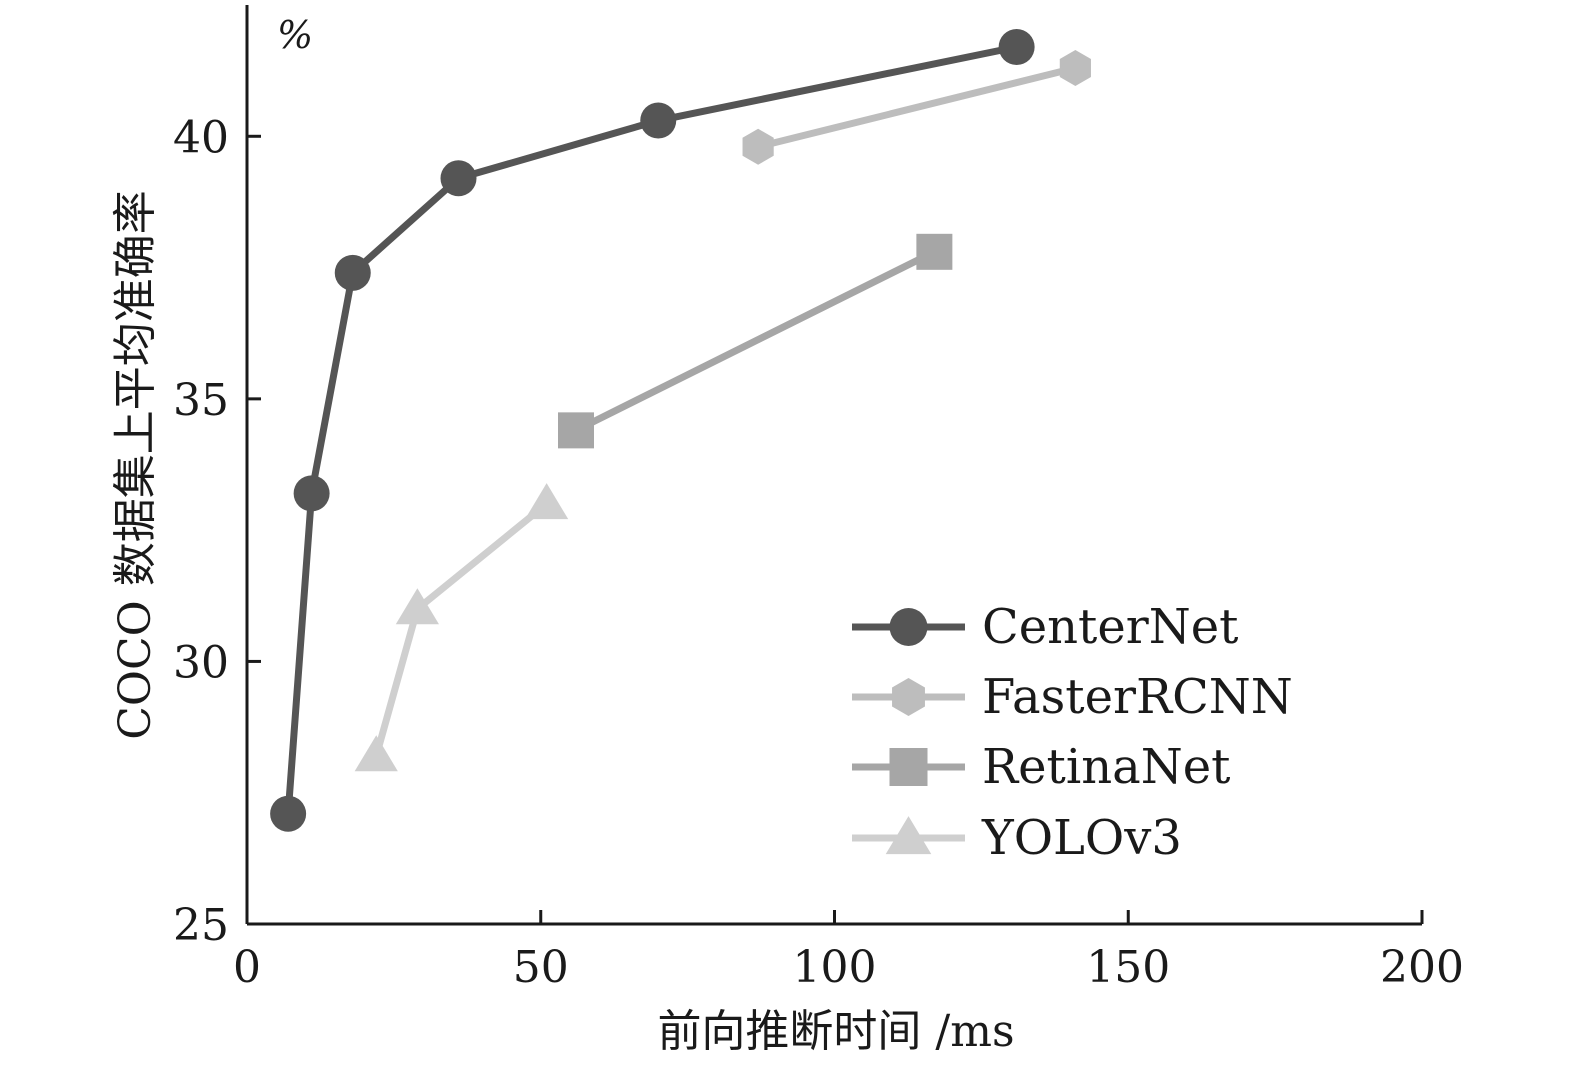  What do you see at coordinates (1081, 838) in the screenshot?
I see `legend-label: YOLOv3` at bounding box center [1081, 838].